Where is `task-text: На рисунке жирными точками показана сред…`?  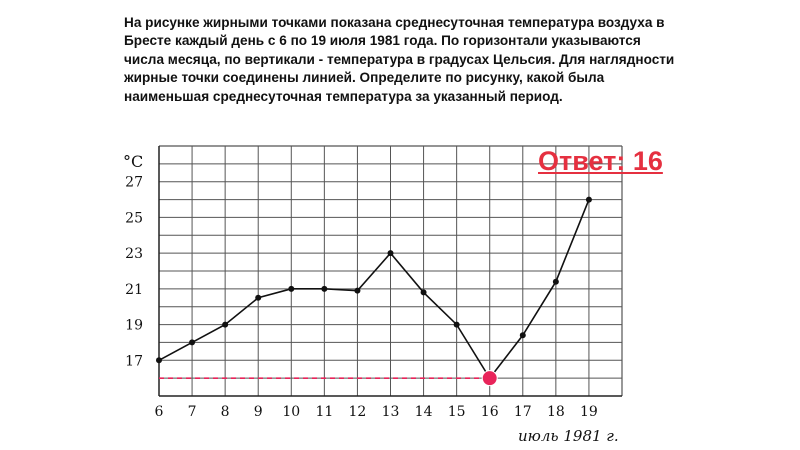 task-text: На рисунке жирными точками показана сред… is located at coordinates (399, 59).